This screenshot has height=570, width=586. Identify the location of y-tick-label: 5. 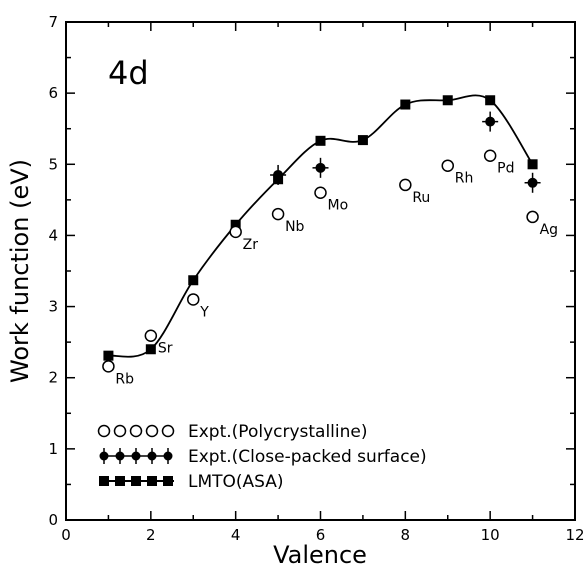
(53, 164).